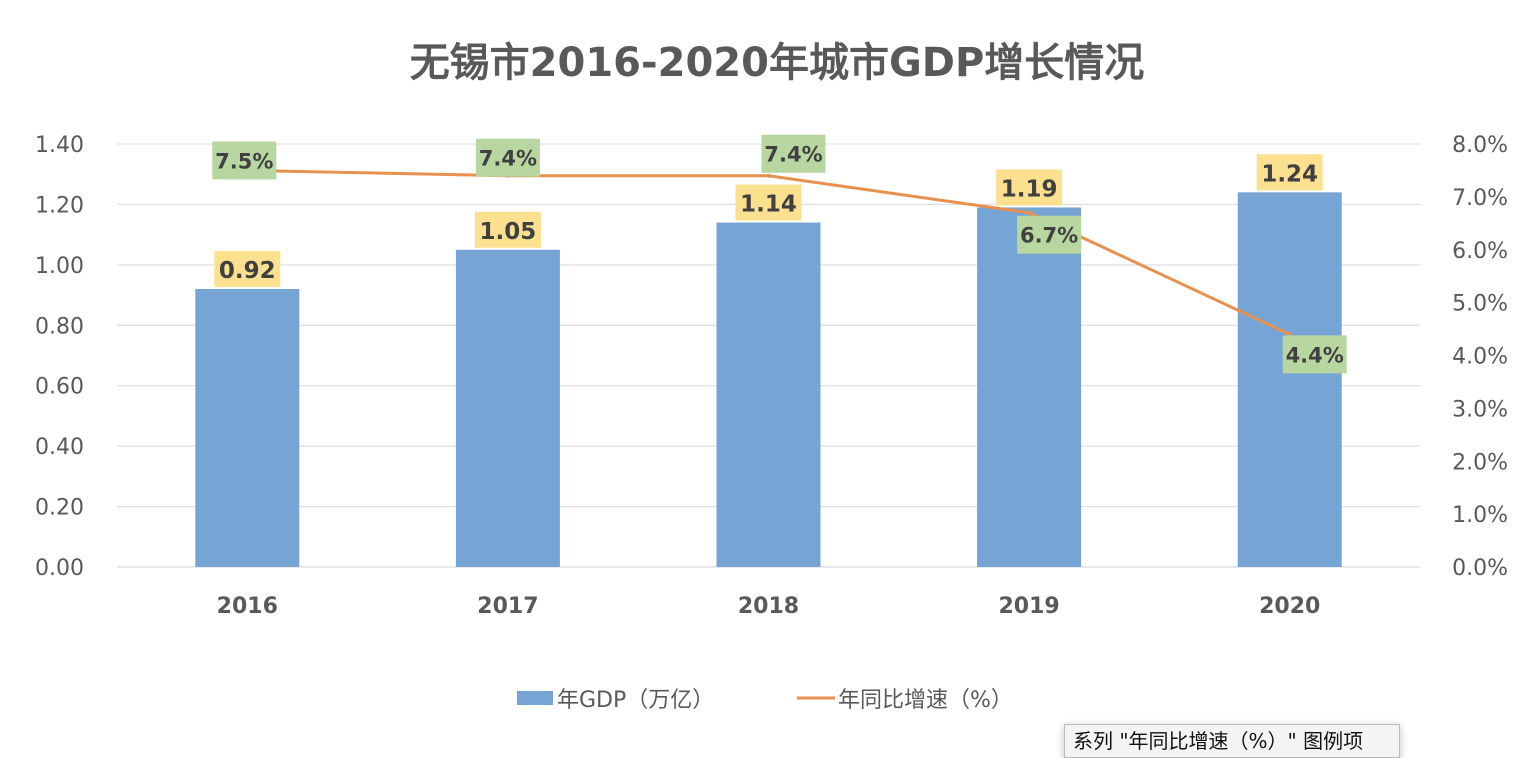  Describe the element at coordinates (1480, 568) in the screenshot. I see `right-axis-tick-label: 0.0%` at that location.